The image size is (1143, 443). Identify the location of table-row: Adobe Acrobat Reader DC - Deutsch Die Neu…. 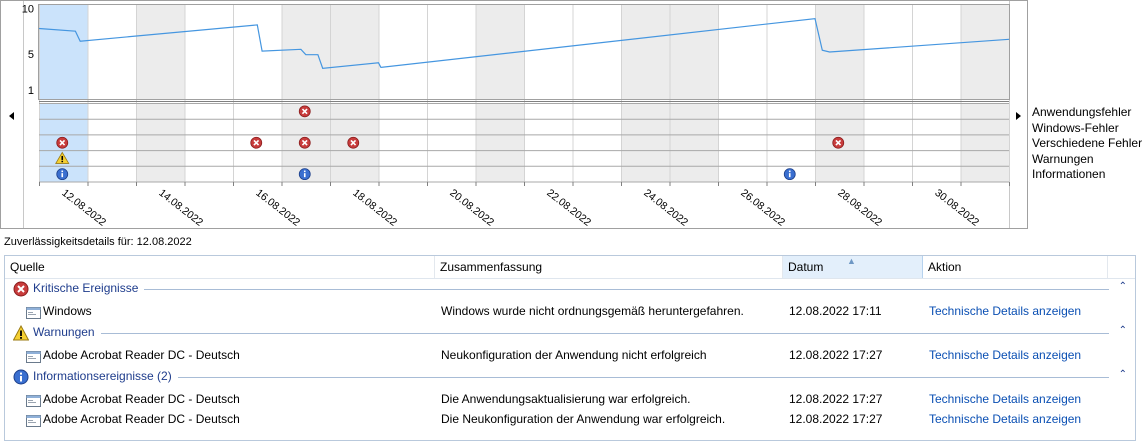
(570, 419).